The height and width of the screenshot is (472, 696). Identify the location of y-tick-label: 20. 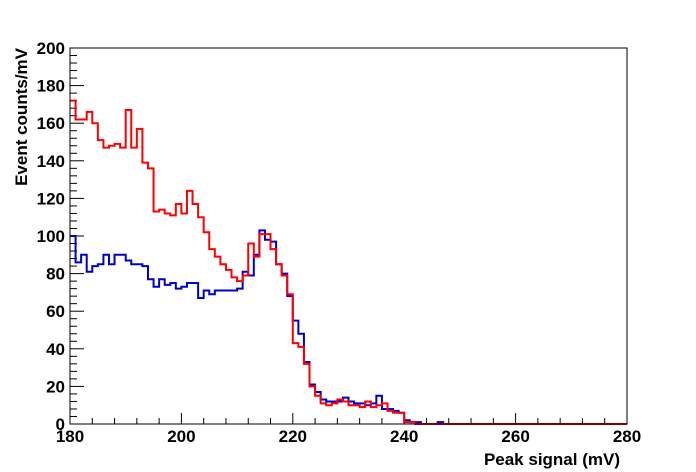
(55, 386).